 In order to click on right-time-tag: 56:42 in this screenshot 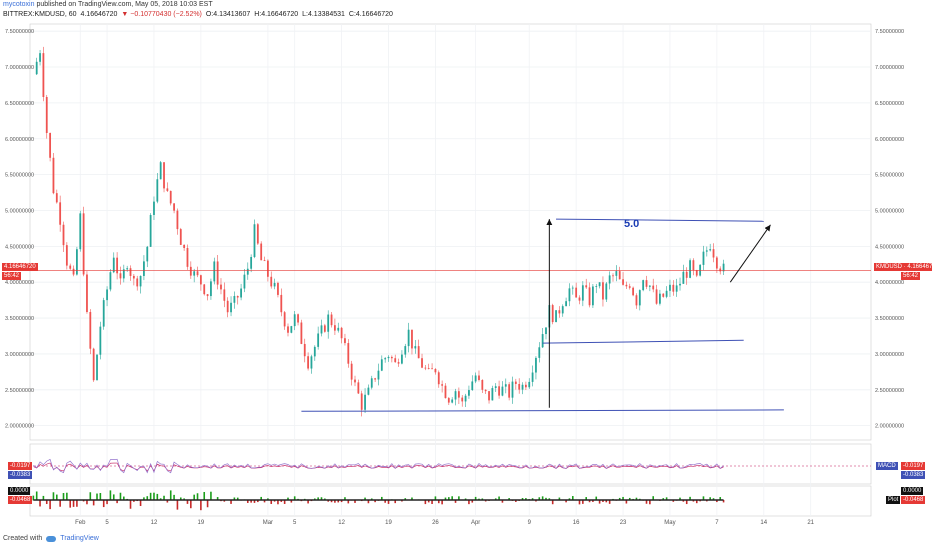, I will do `click(911, 276)`.